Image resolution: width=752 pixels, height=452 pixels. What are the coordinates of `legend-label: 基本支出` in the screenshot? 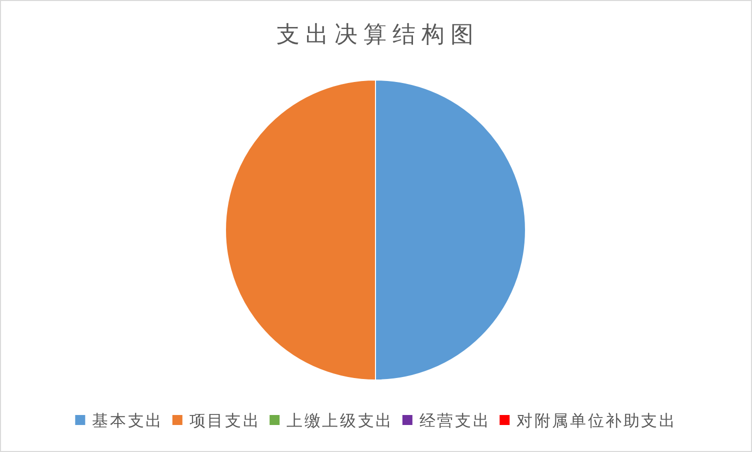 It's located at (128, 421).